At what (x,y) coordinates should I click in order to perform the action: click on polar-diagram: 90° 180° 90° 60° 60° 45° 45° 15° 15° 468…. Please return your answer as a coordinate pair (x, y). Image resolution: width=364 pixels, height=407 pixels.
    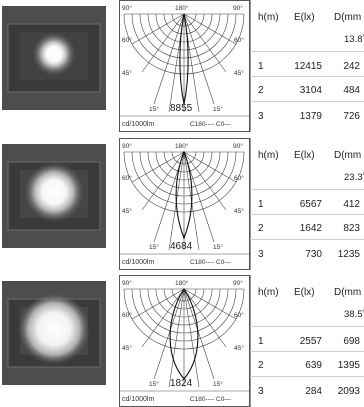
    Looking at the image, I should click on (184, 204).